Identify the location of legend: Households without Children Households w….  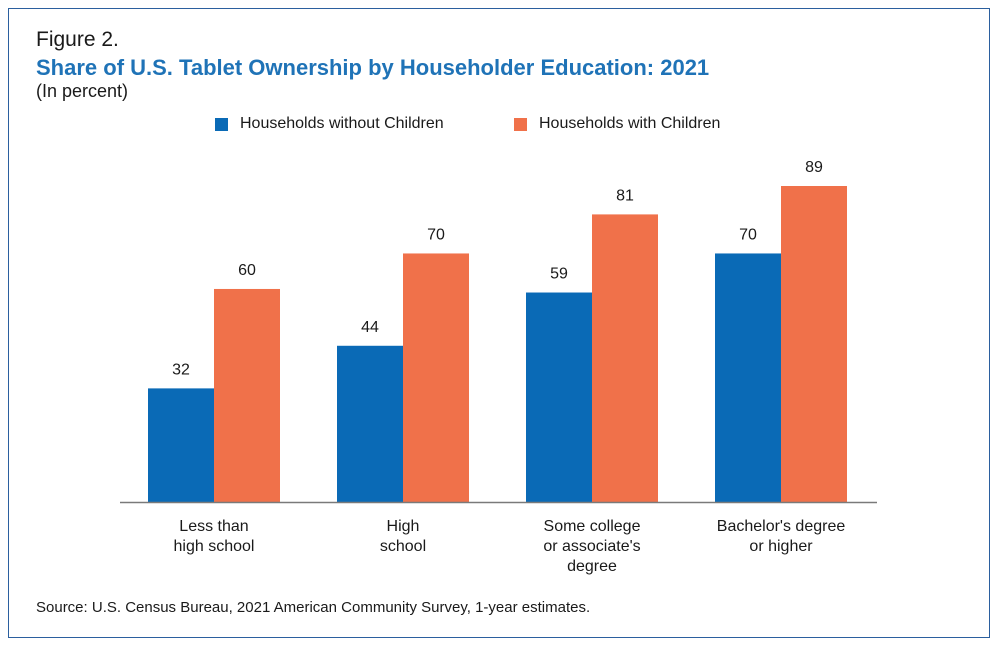
(500, 126).